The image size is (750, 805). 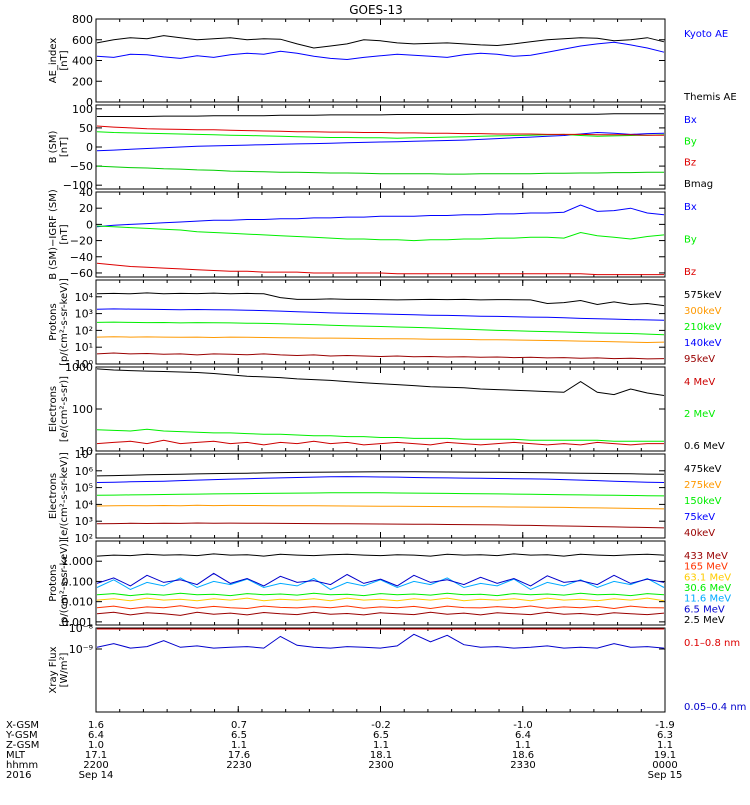 I want to click on legend-entry: 0.1–0.8 nm, so click(x=712, y=643).